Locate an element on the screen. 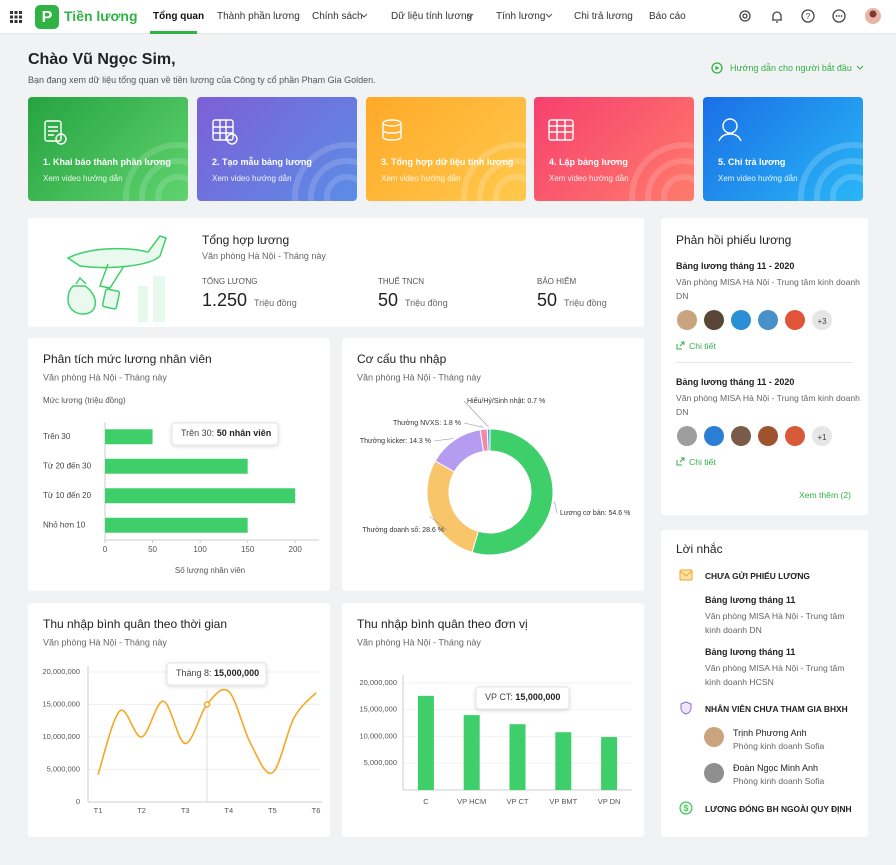  app-grid-icon is located at coordinates (16, 17).